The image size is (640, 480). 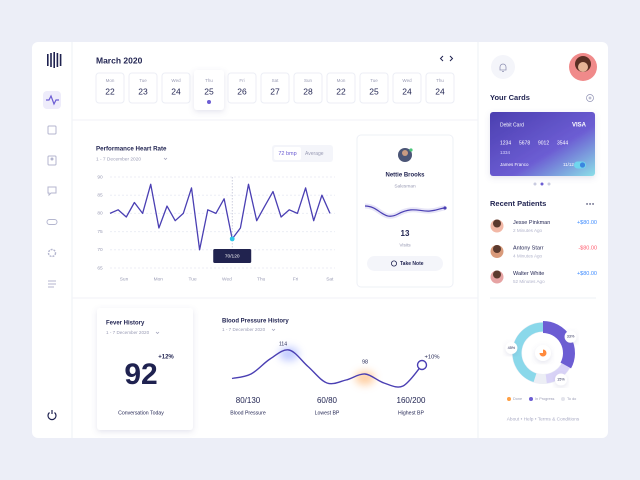 What do you see at coordinates (125, 324) in the screenshot?
I see `fever-title: Fever History` at bounding box center [125, 324].